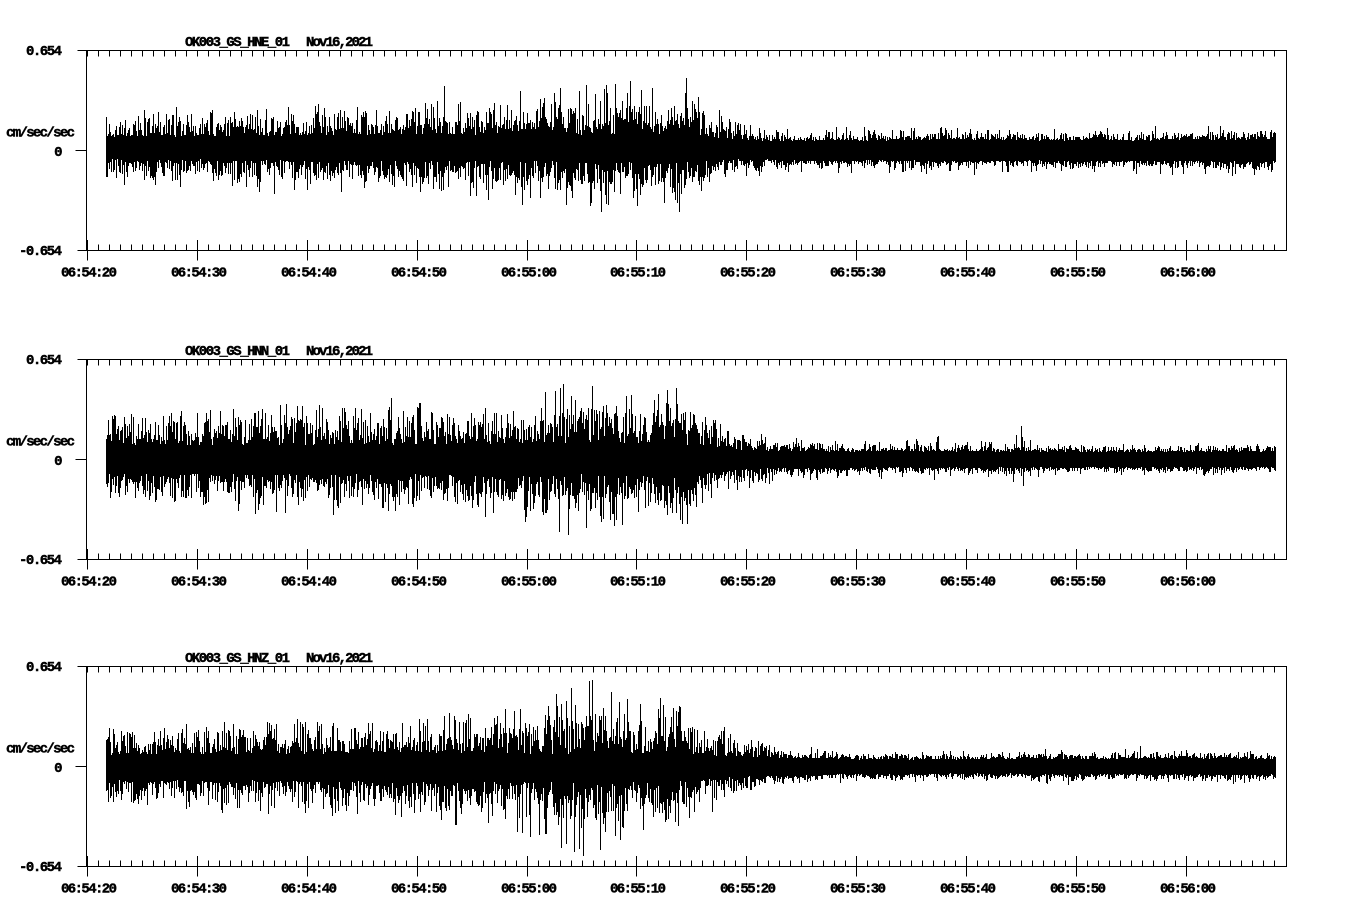 This screenshot has width=1358, height=924. Describe the element at coordinates (237, 43) in the screenshot. I see `svg-text: OK003_GS_HNE_01` at that location.